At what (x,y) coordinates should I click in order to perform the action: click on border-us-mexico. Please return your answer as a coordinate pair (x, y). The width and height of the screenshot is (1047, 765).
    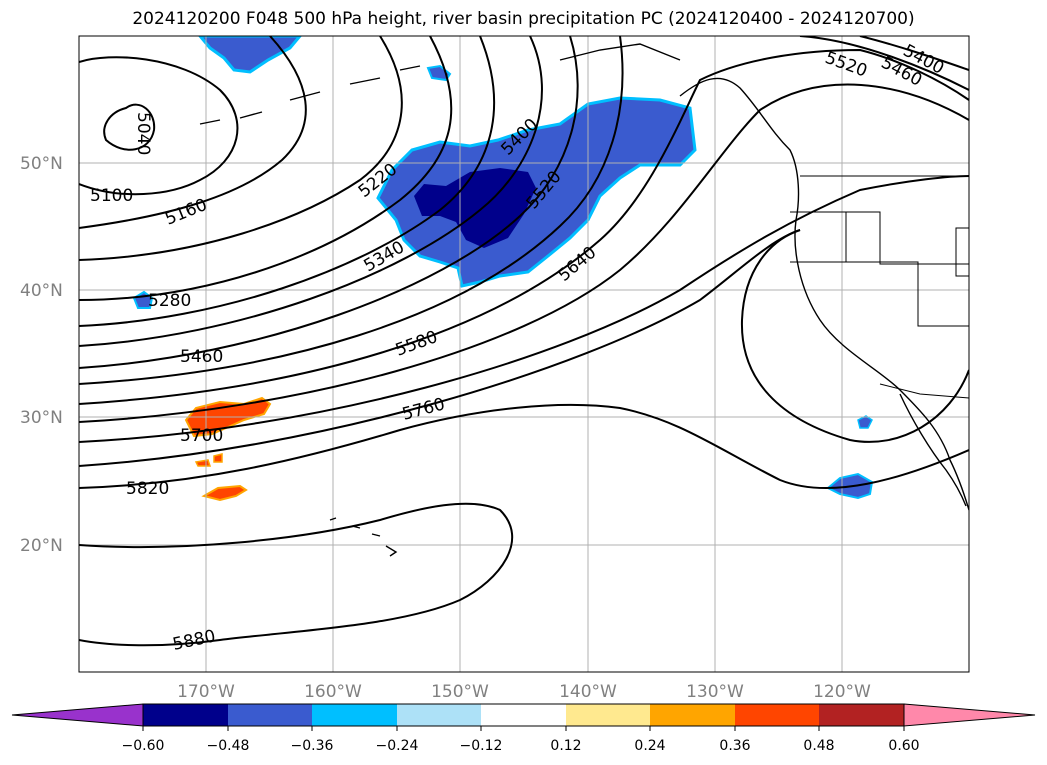
    Looking at the image, I should click on (924, 391).